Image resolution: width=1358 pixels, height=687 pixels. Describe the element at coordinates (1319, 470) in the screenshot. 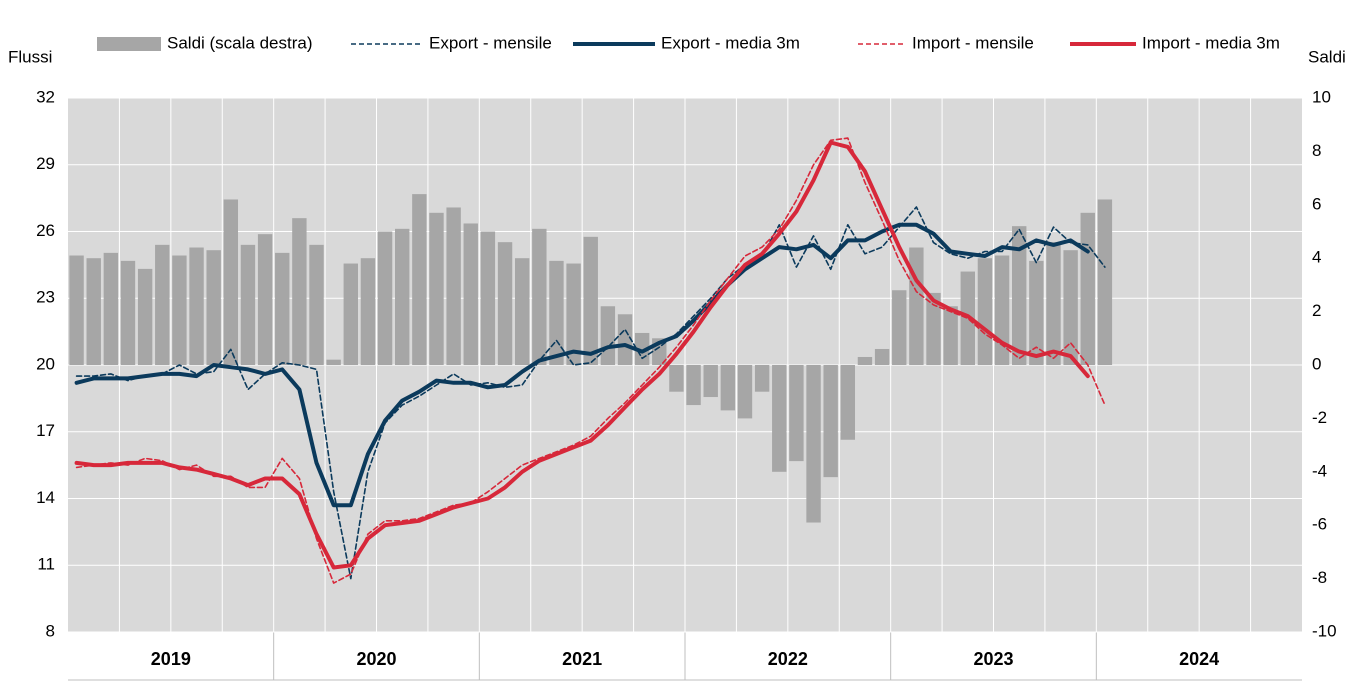

I see `y2-tick-label: -4` at that location.